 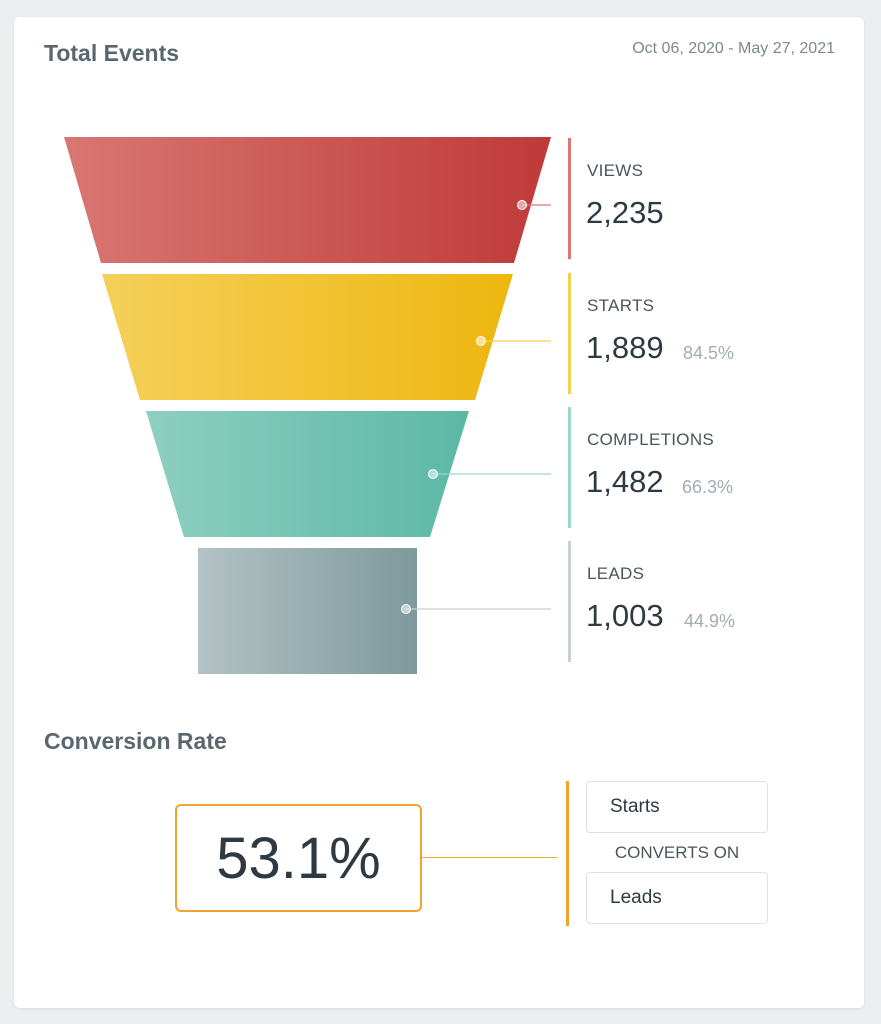 What do you see at coordinates (708, 487) in the screenshot?
I see `stage-percent: 66.3%` at bounding box center [708, 487].